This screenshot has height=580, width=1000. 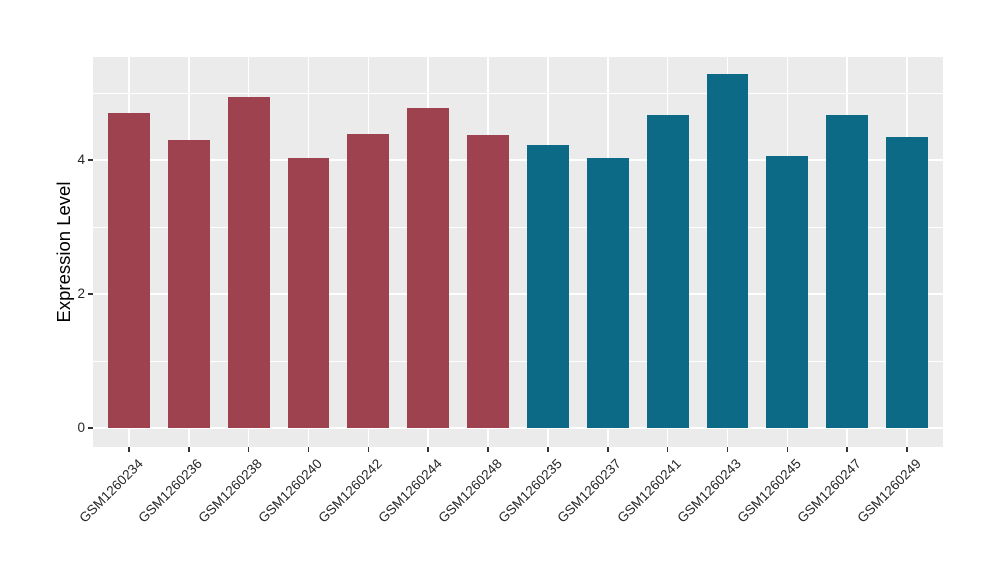 What do you see at coordinates (488, 281) in the screenshot?
I see `bar-GSM1260248` at bounding box center [488, 281].